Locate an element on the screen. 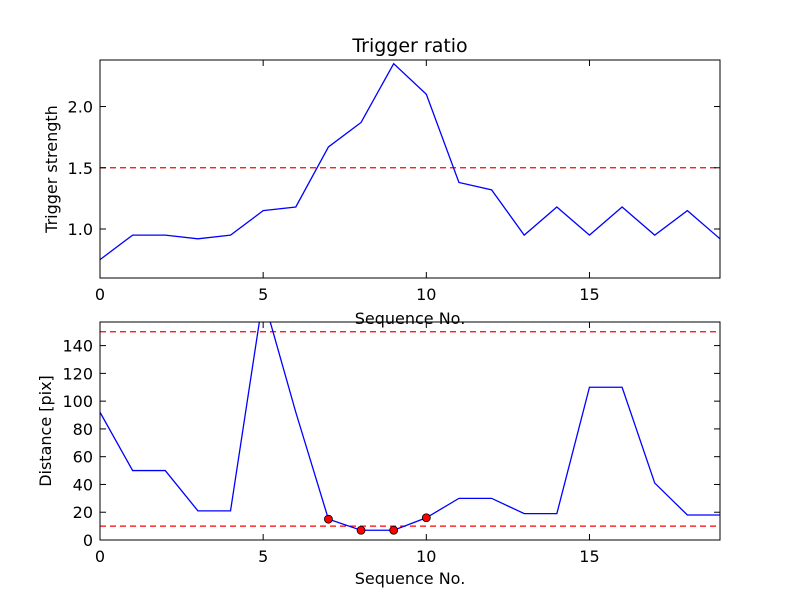 The width and height of the screenshot is (800, 600). top-y-tick-label: 1.0 is located at coordinates (80, 229).